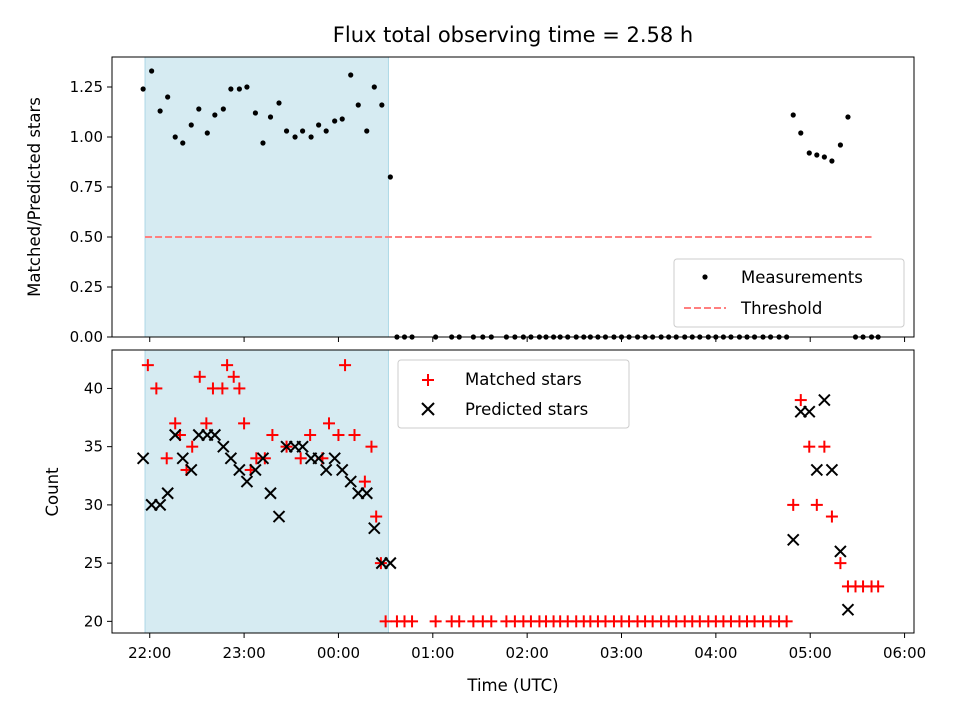 Image resolution: width=960 pixels, height=720 pixels. Describe the element at coordinates (810, 653) in the screenshot. I see `x-tick-label: 05:00` at that location.